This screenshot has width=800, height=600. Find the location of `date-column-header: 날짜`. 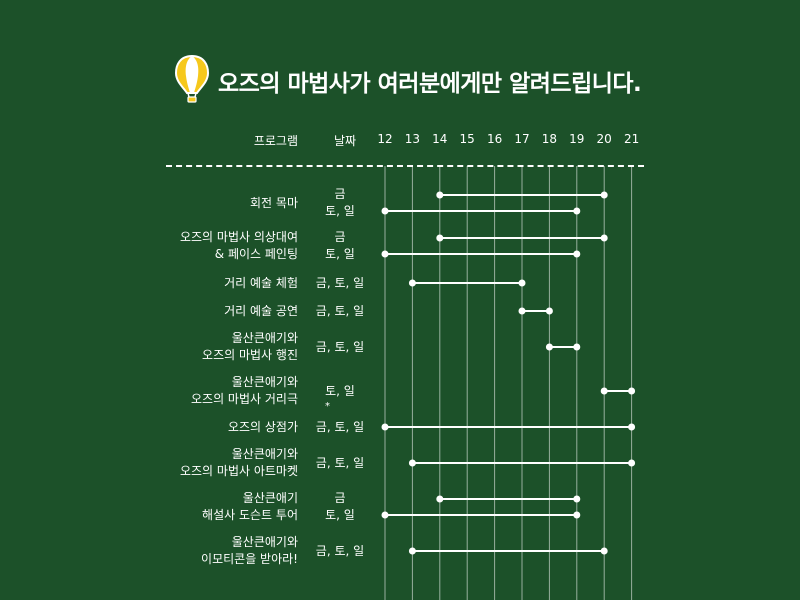

date-column-header: 날짜 is located at coordinates (345, 141).